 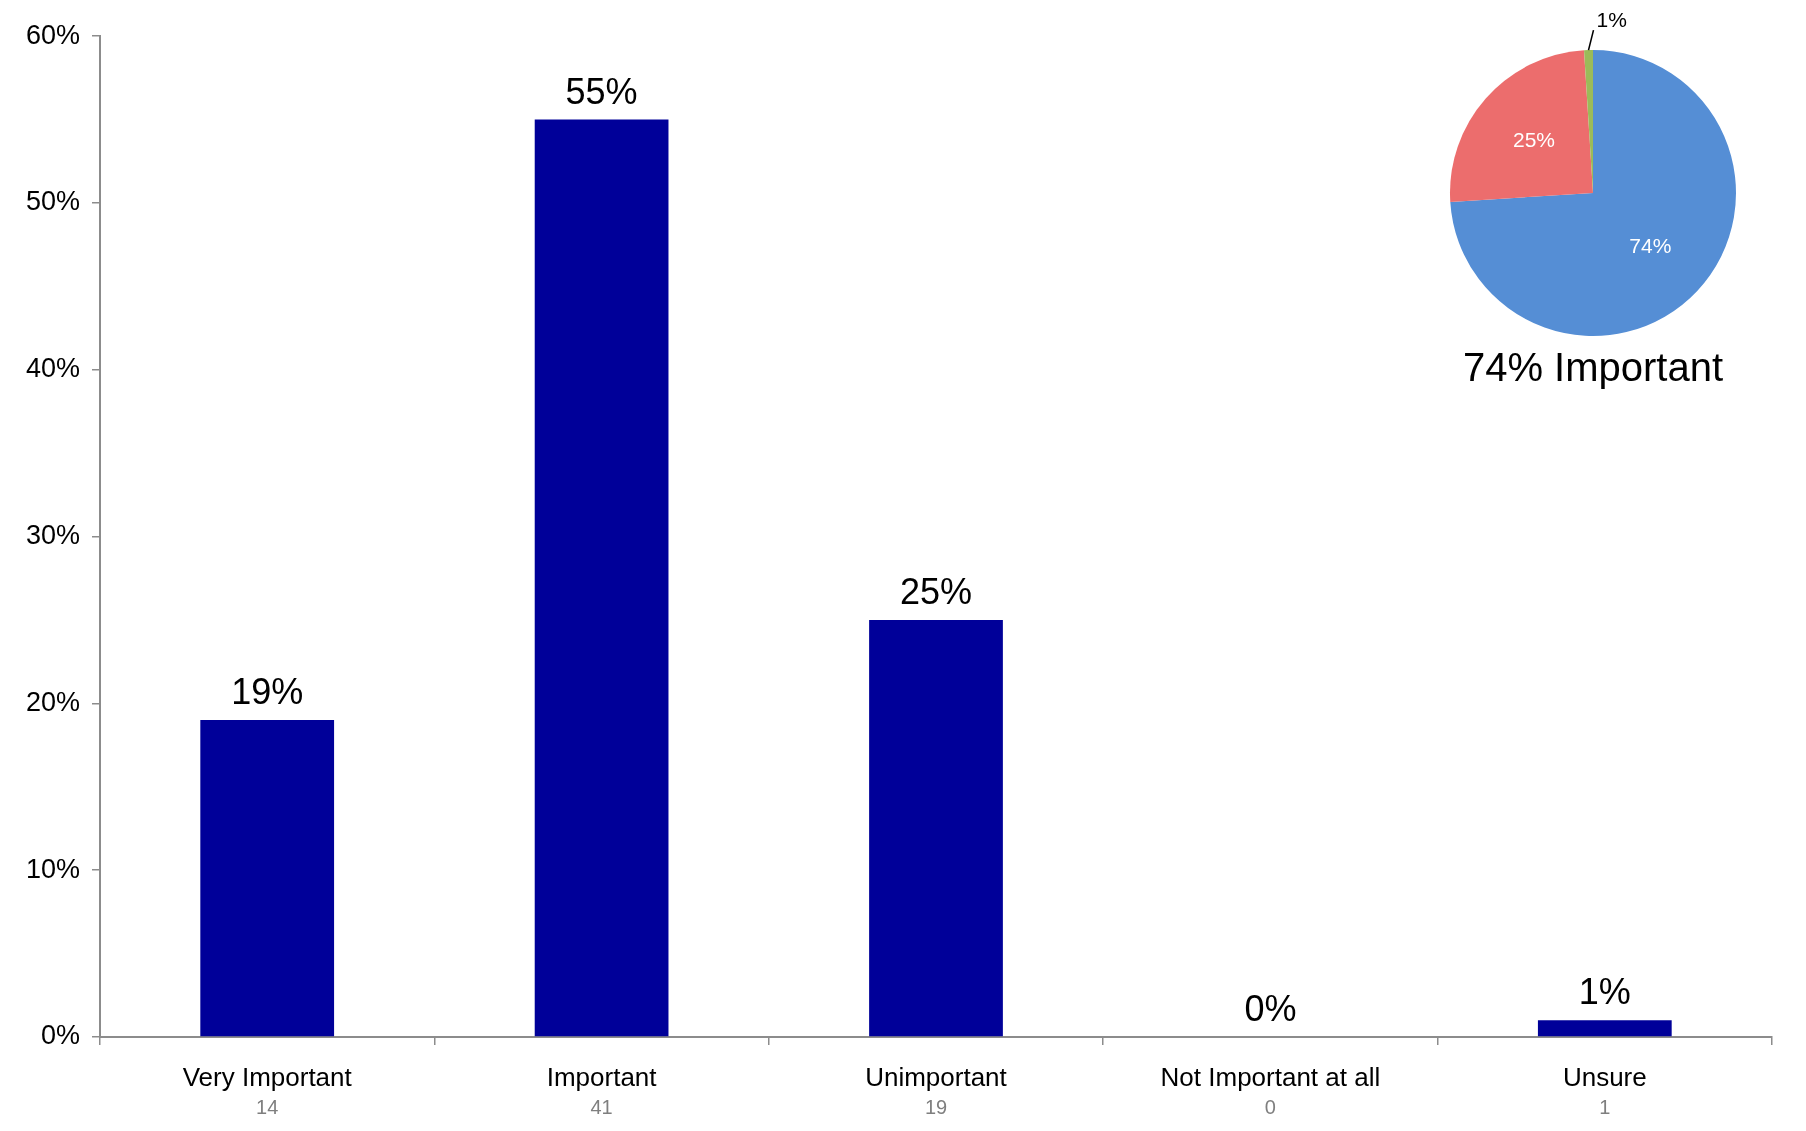 I want to click on x-tick-label: Unsure, so click(x=1604, y=1076).